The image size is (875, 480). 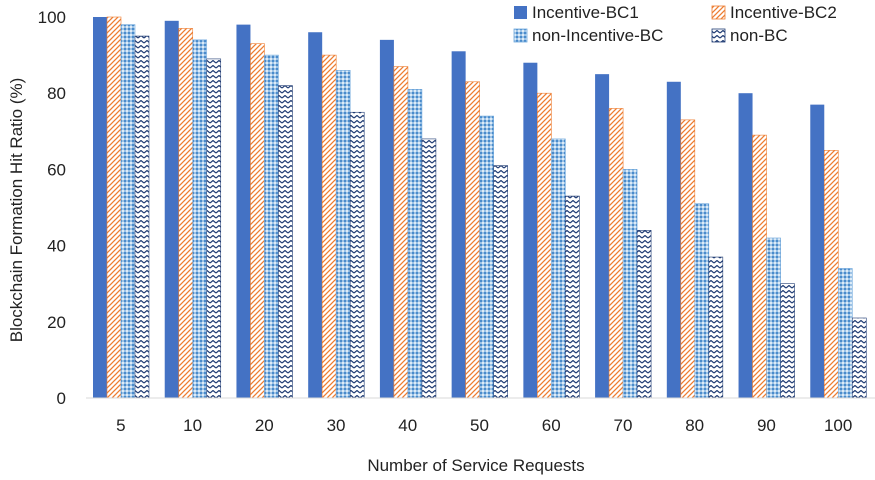 What do you see at coordinates (766, 425) in the screenshot?
I see `x-tick-label: 90` at bounding box center [766, 425].